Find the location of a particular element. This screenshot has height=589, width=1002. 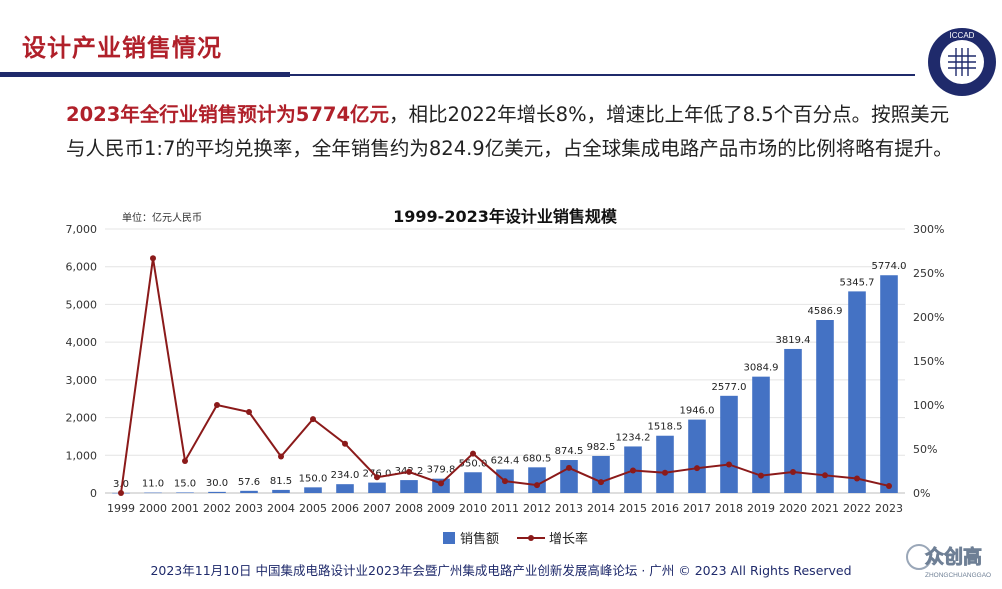

bar-value-label: 15.0 is located at coordinates (185, 483).